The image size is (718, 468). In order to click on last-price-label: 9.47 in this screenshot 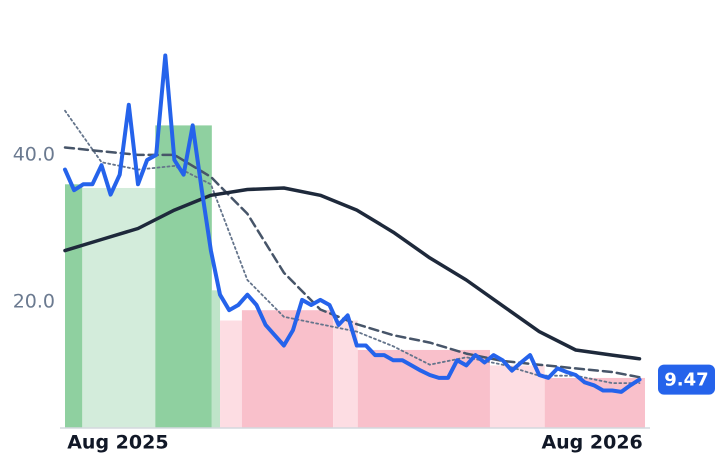, I will do `click(686, 380)`.